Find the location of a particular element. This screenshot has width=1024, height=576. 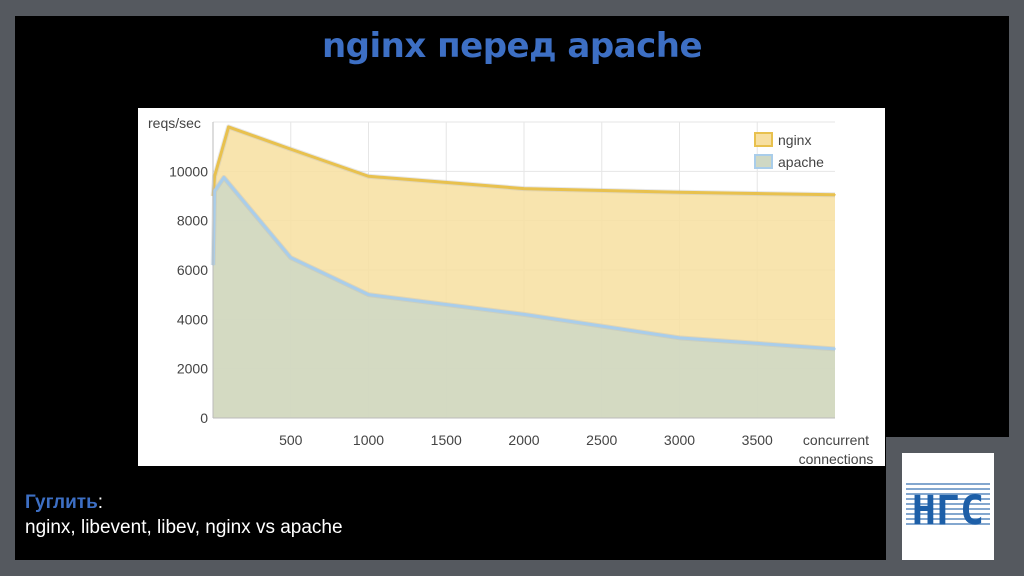

y-tick-label: 4000 is located at coordinates (192, 319).